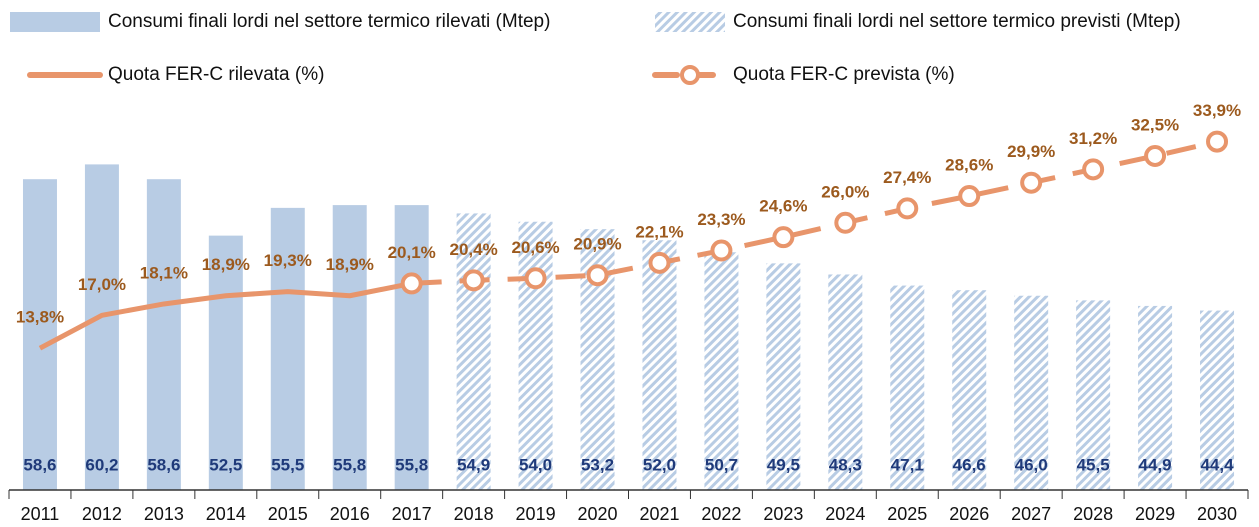 Image resolution: width=1259 pixels, height=527 pixels. What do you see at coordinates (40, 317) in the screenshot?
I see `point-value-label: 13,8%` at bounding box center [40, 317].